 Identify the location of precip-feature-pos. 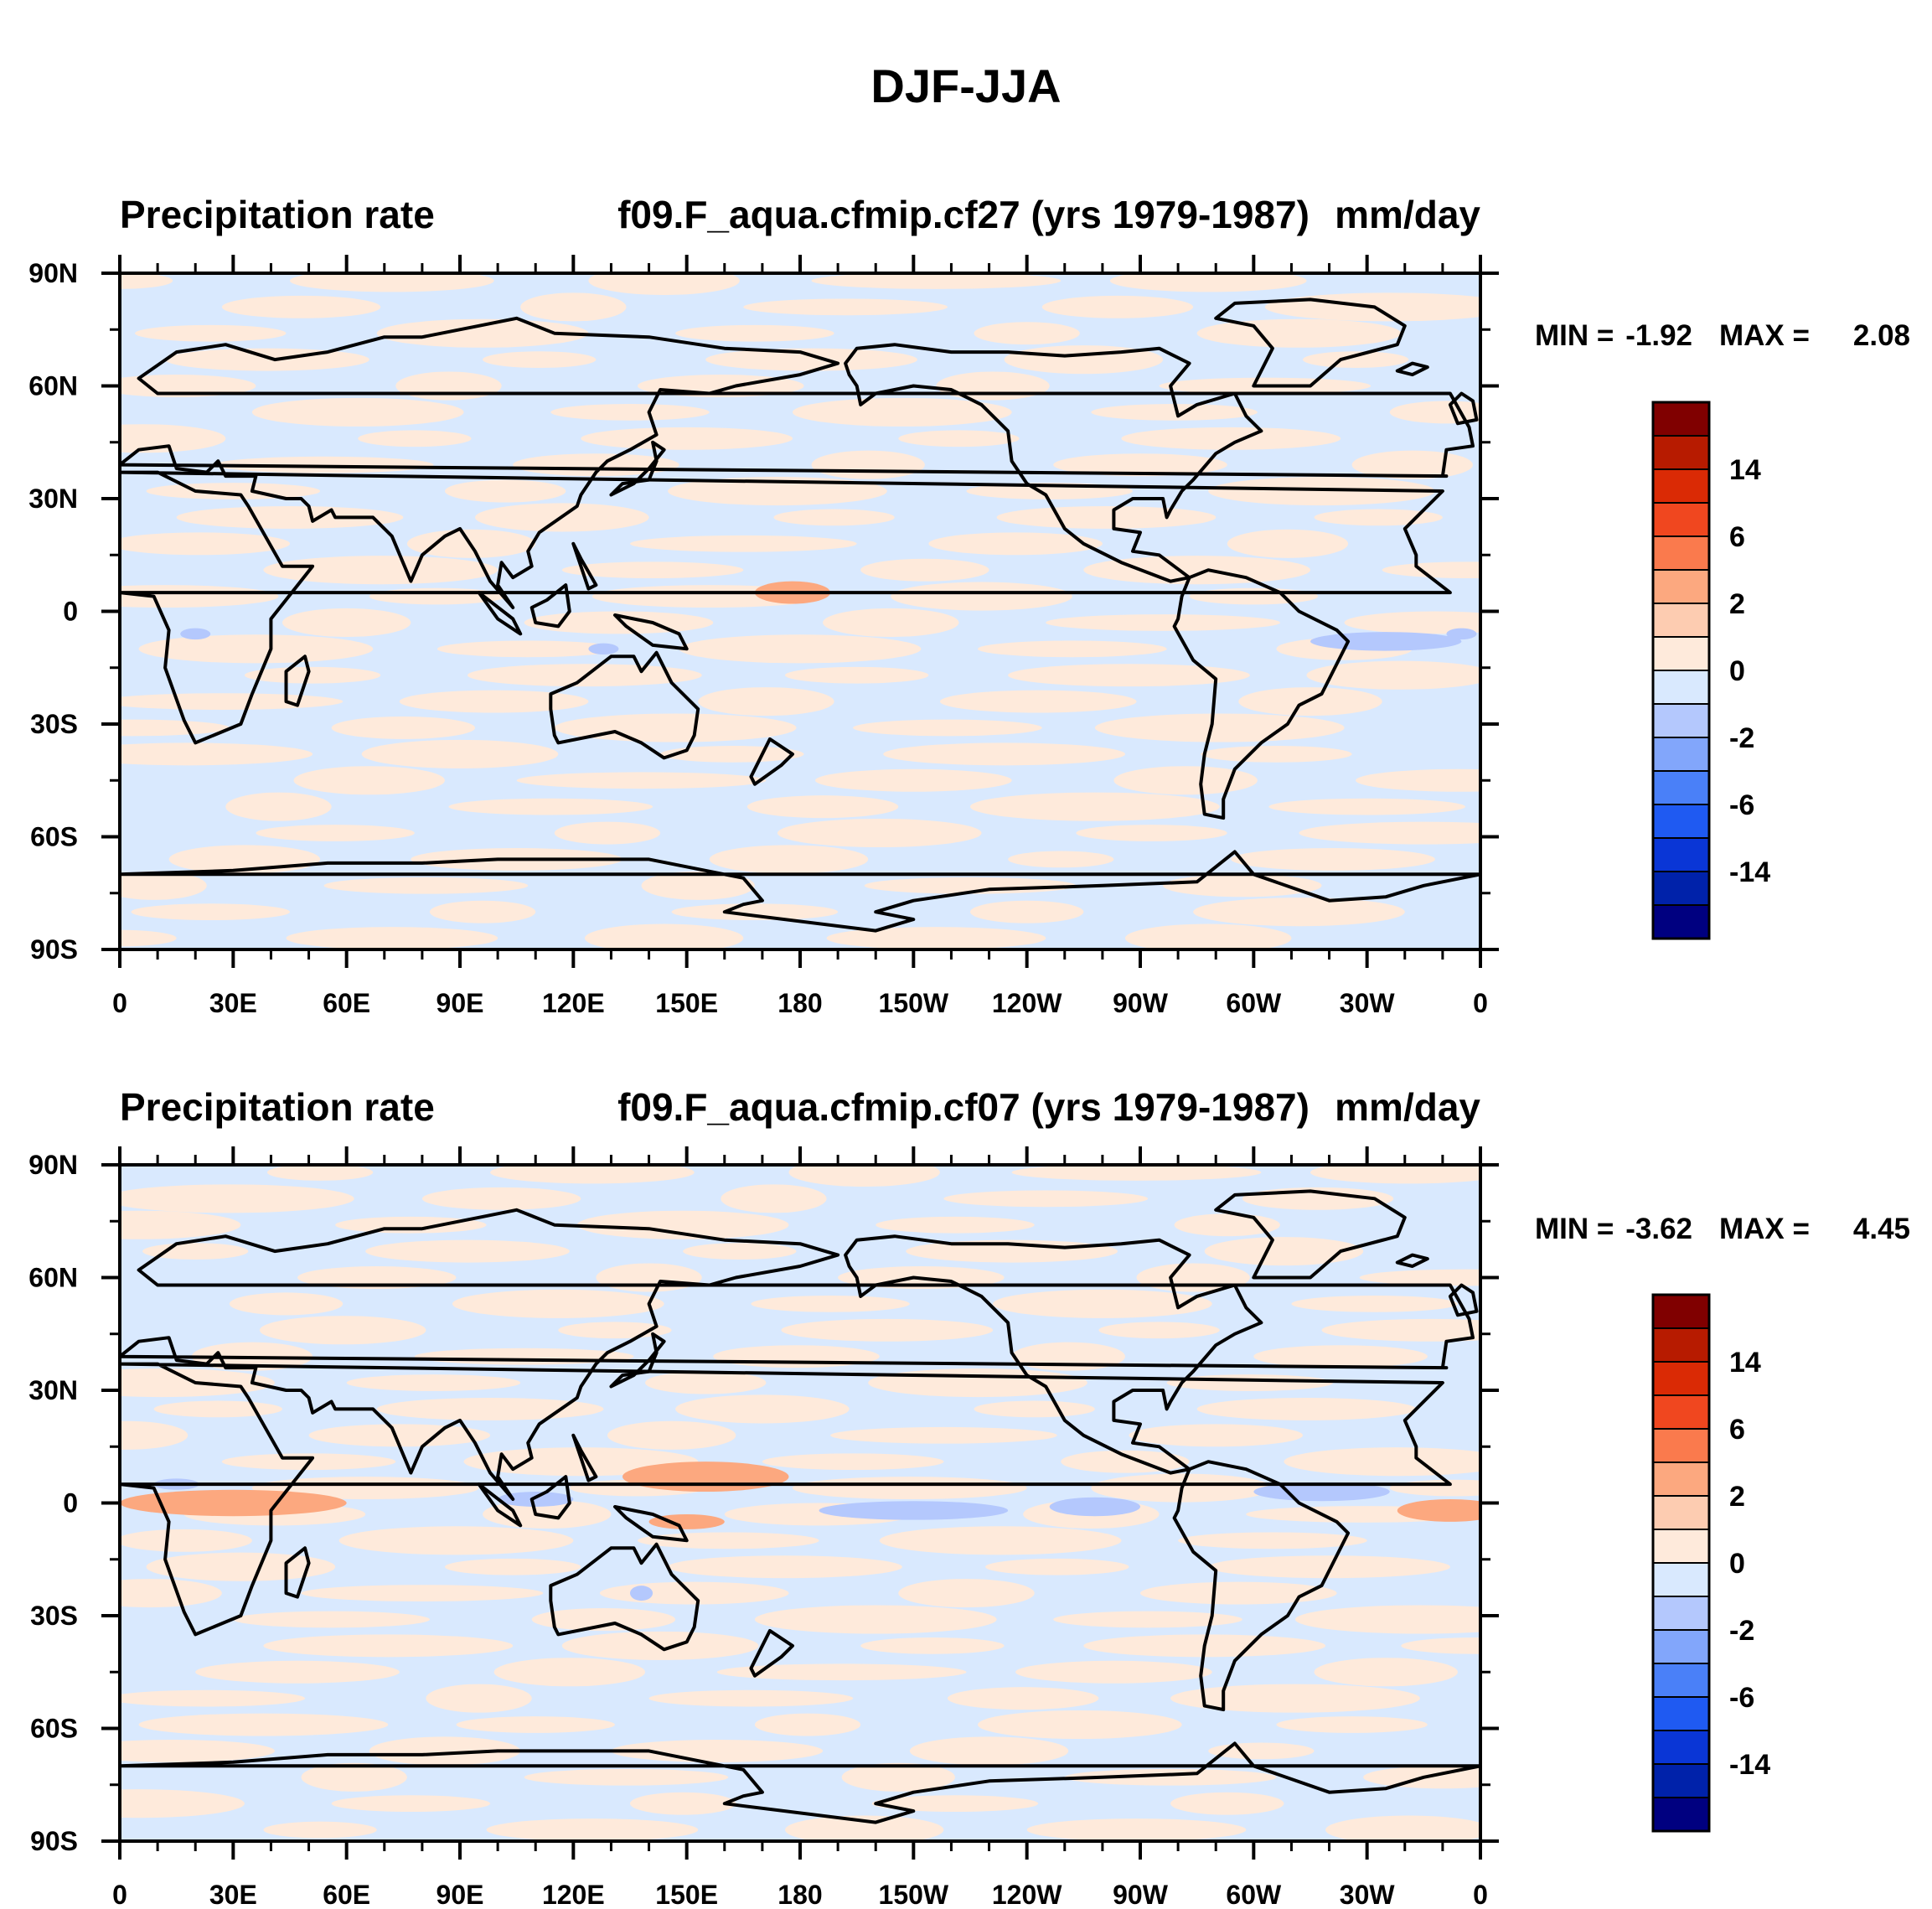
(705, 1477).